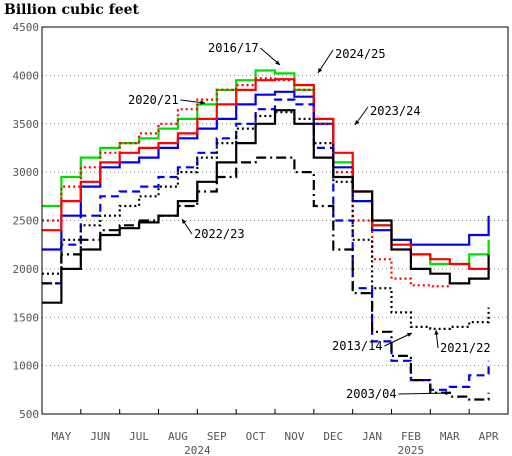 The height and width of the screenshot is (456, 512). What do you see at coordinates (411, 436) in the screenshot?
I see `x-tick-label: FEB` at bounding box center [411, 436].